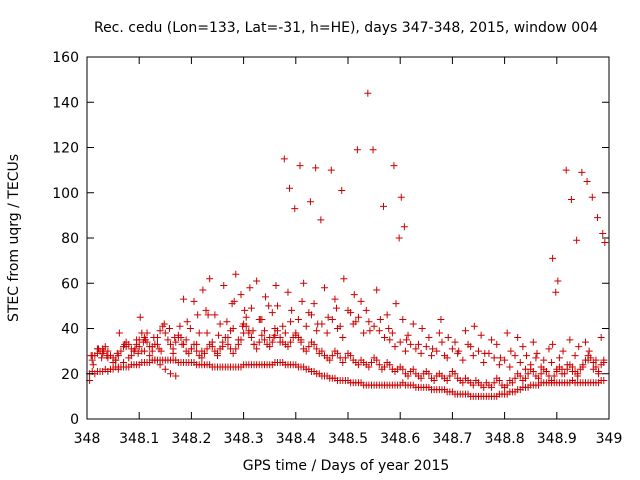 This screenshot has height=480, width=640. Describe the element at coordinates (452, 439) in the screenshot. I see `x-tick-label: 348.7` at that location.